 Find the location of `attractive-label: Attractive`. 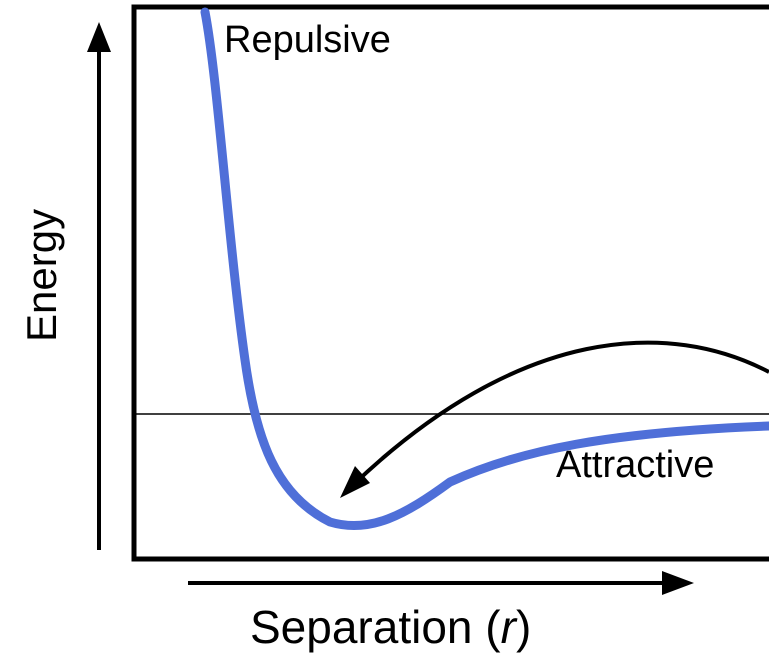

attractive-label: Attractive is located at coordinates (635, 465).